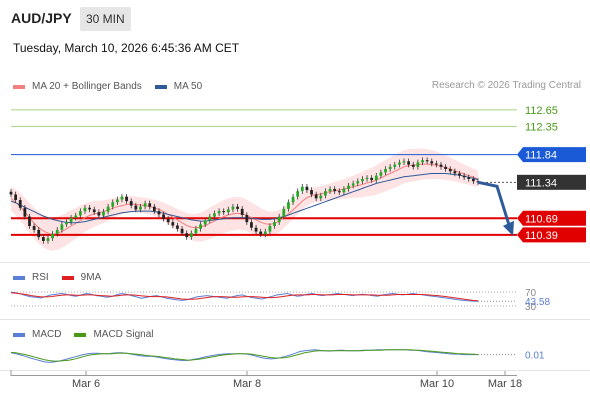 The width and height of the screenshot is (590, 400). What do you see at coordinates (19, 86) in the screenshot?
I see `legend-swatch-ma20` at bounding box center [19, 86].